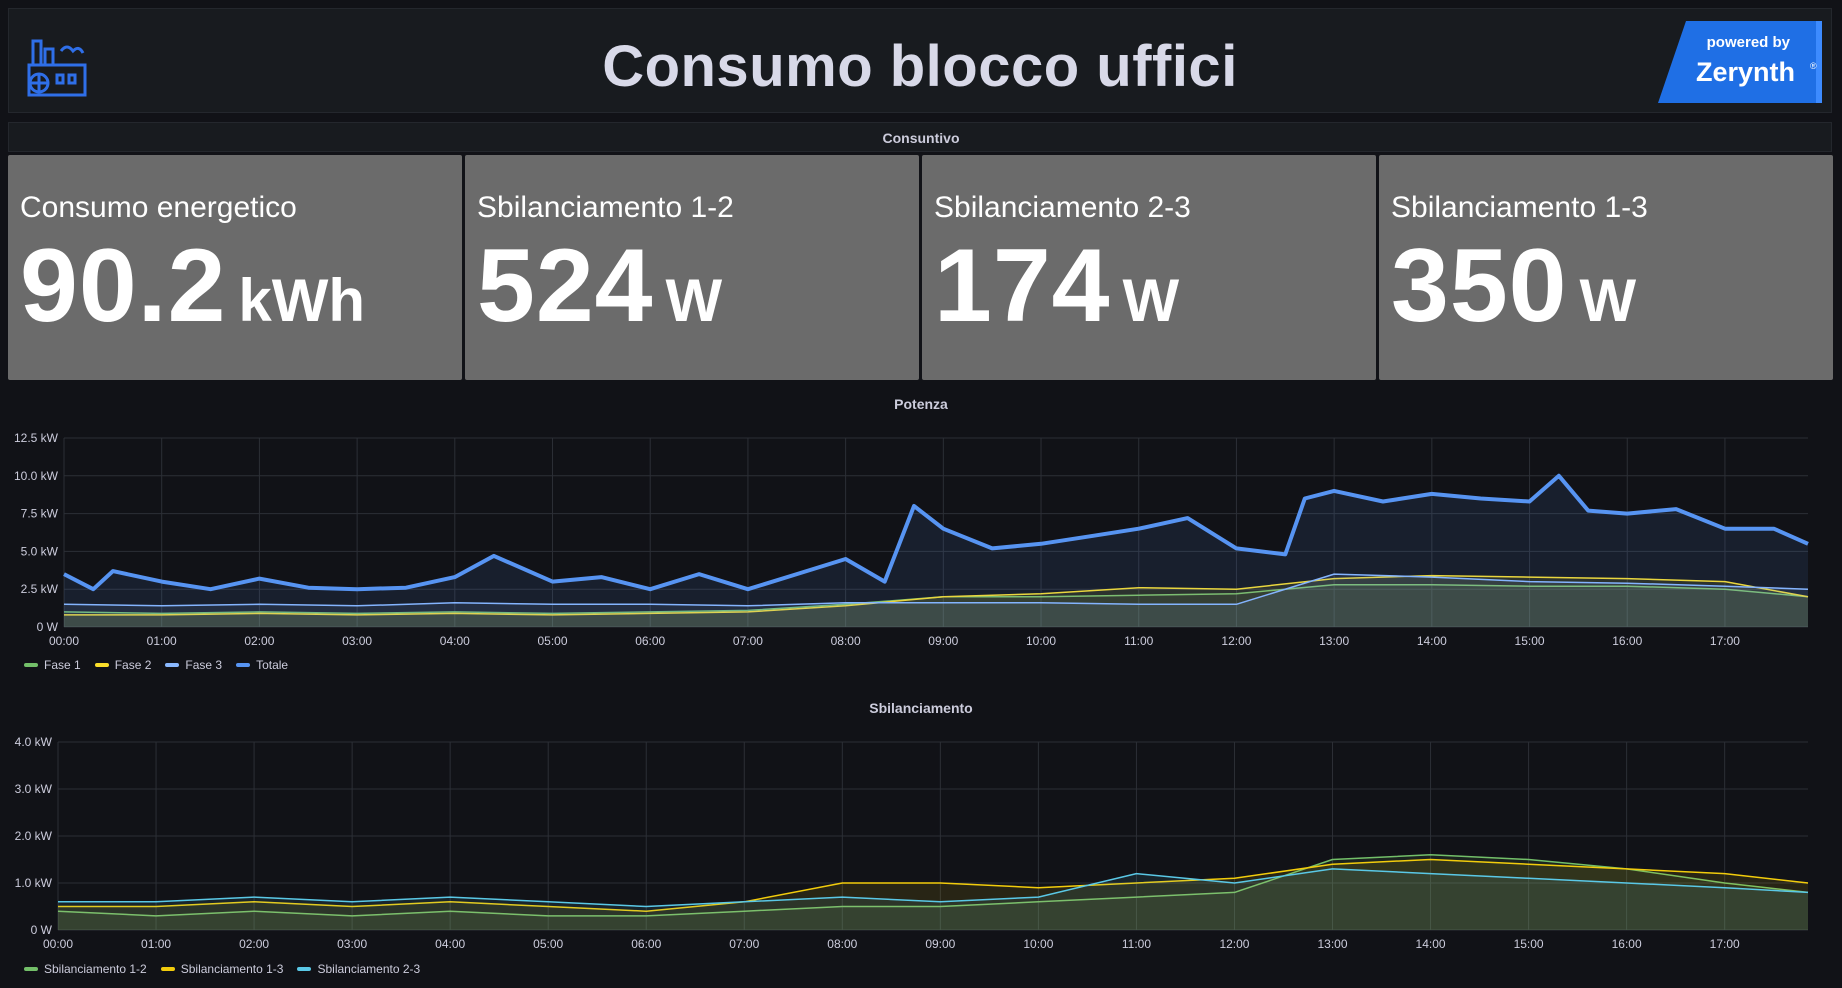 Image resolution: width=1842 pixels, height=988 pixels. I want to click on y-tick-label: 3.0 kW, so click(34, 789).